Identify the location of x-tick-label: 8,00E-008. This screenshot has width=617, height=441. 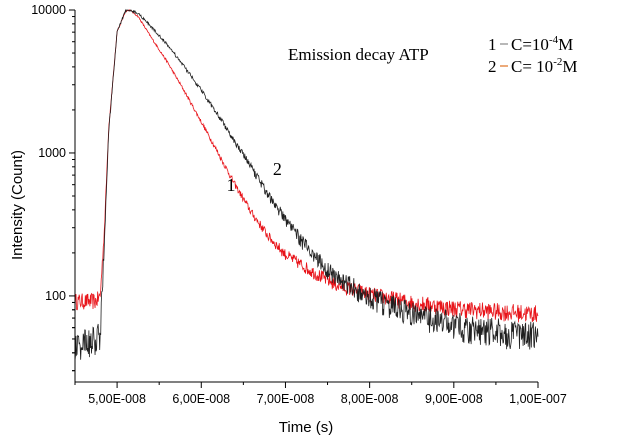
(370, 399).